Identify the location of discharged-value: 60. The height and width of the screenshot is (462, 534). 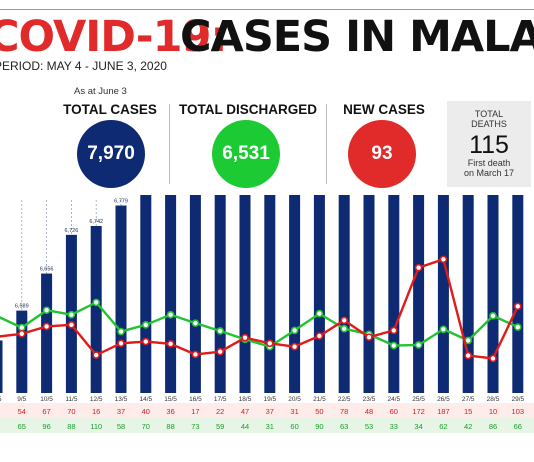
(294, 426).